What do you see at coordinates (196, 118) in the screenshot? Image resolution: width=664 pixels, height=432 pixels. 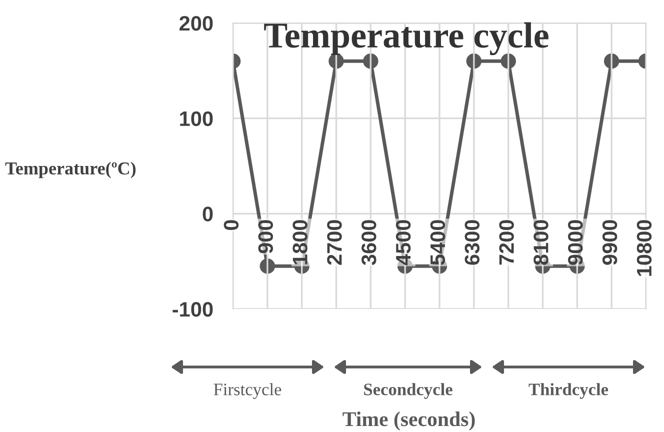 I see `y-tick-label: 100` at bounding box center [196, 118].